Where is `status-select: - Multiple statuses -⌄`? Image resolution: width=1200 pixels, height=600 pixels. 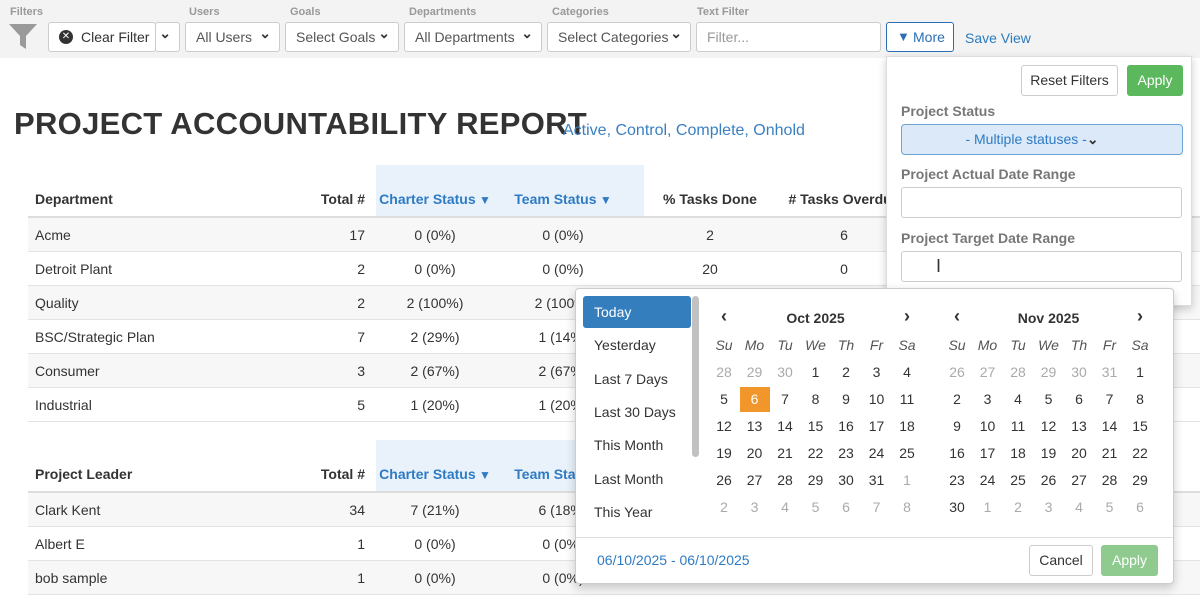
status-select: - Multiple statuses -⌄ is located at coordinates (1042, 139).